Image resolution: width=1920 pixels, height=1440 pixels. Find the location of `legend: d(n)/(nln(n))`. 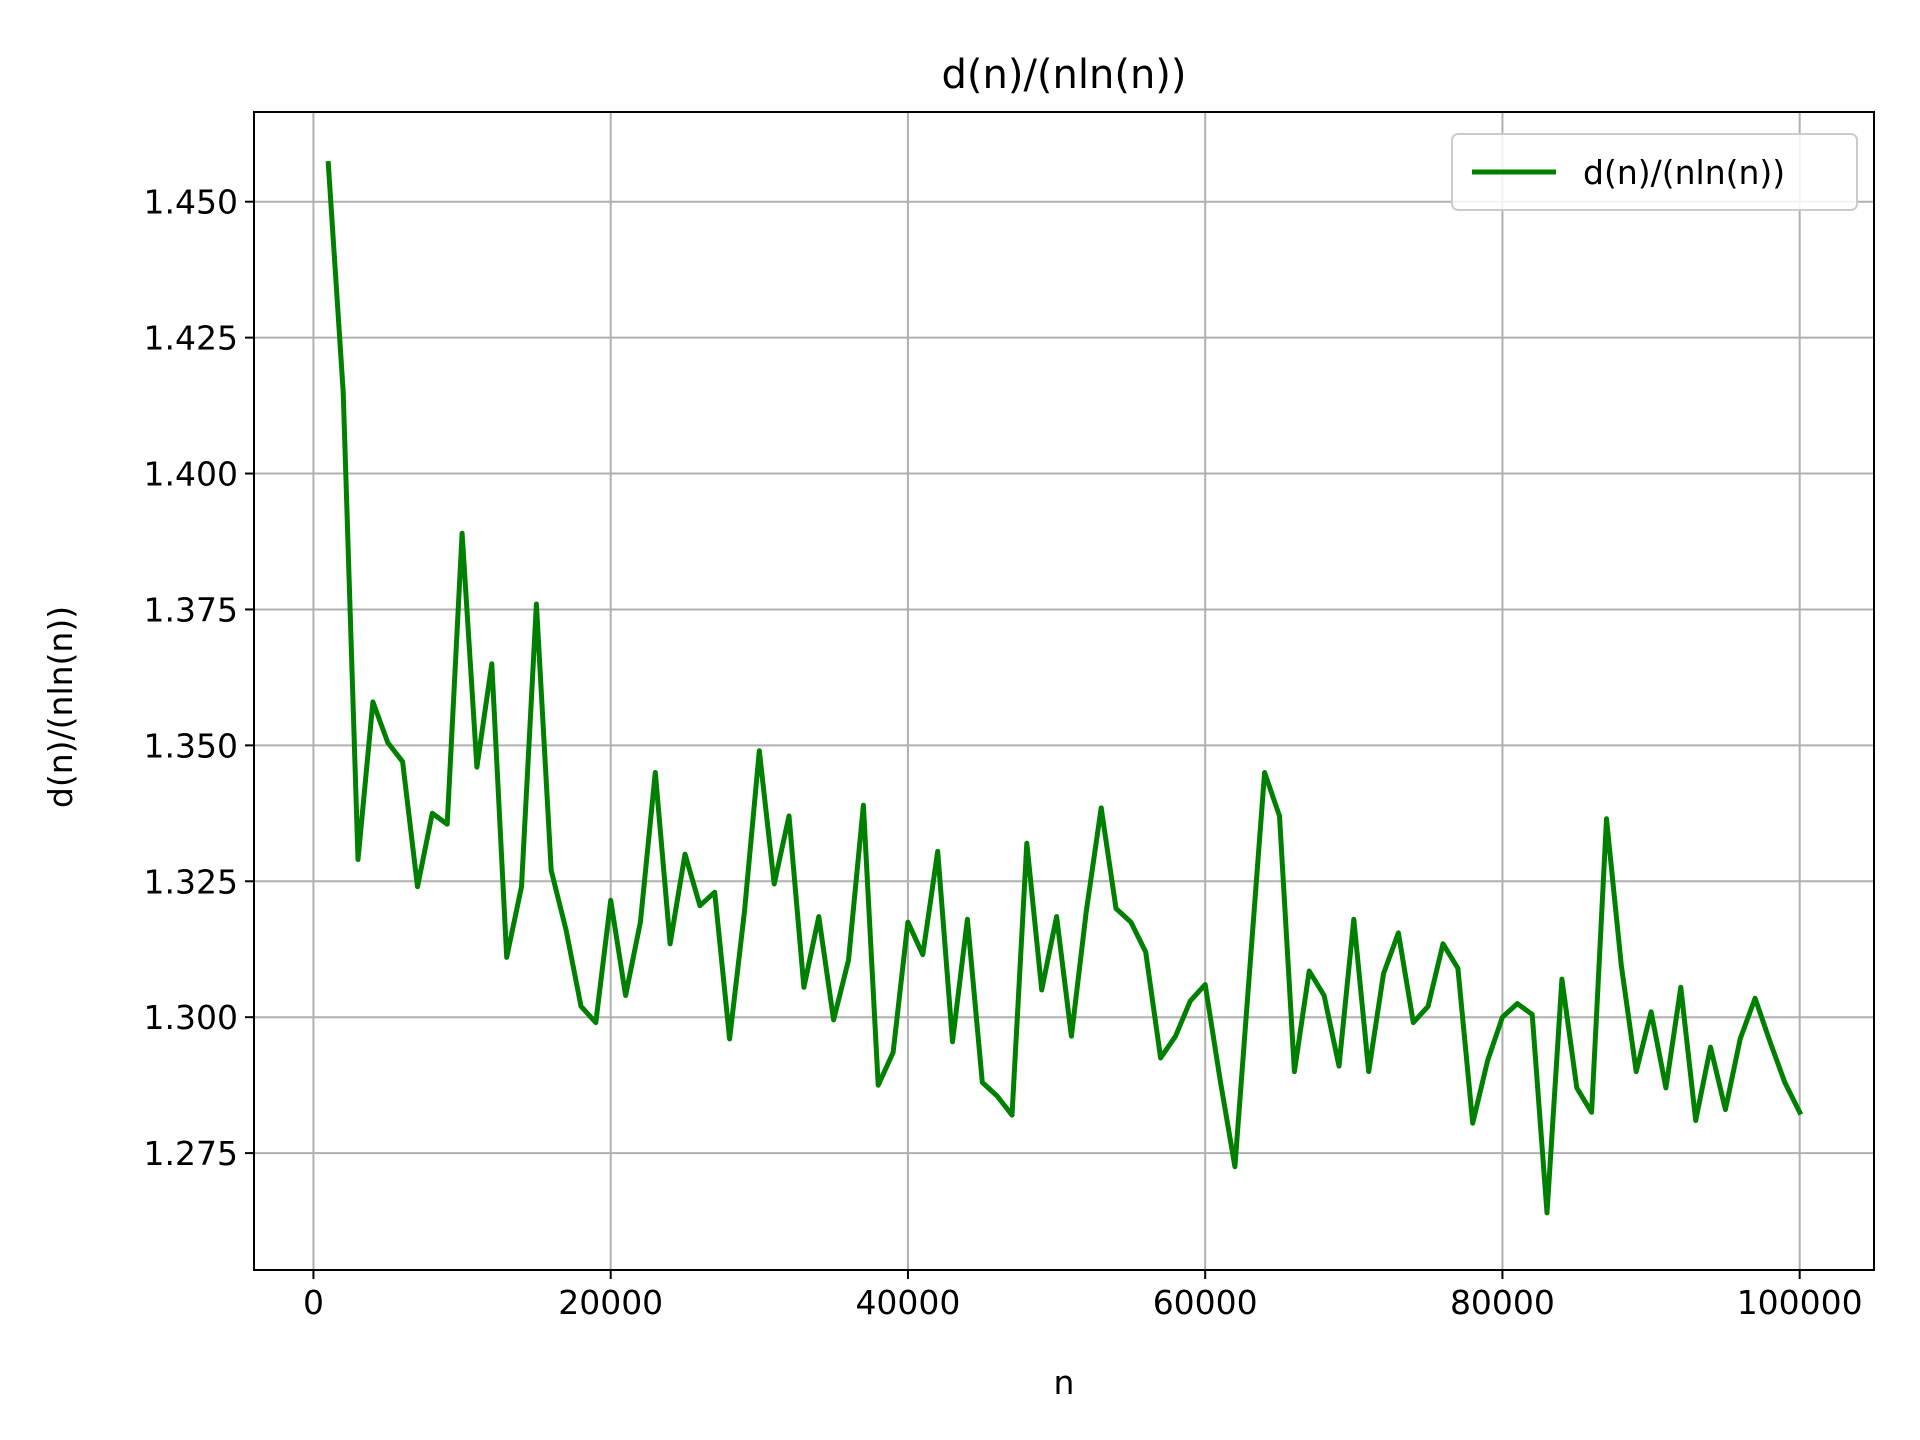

legend: d(n)/(nln(n)) is located at coordinates (1654, 172).